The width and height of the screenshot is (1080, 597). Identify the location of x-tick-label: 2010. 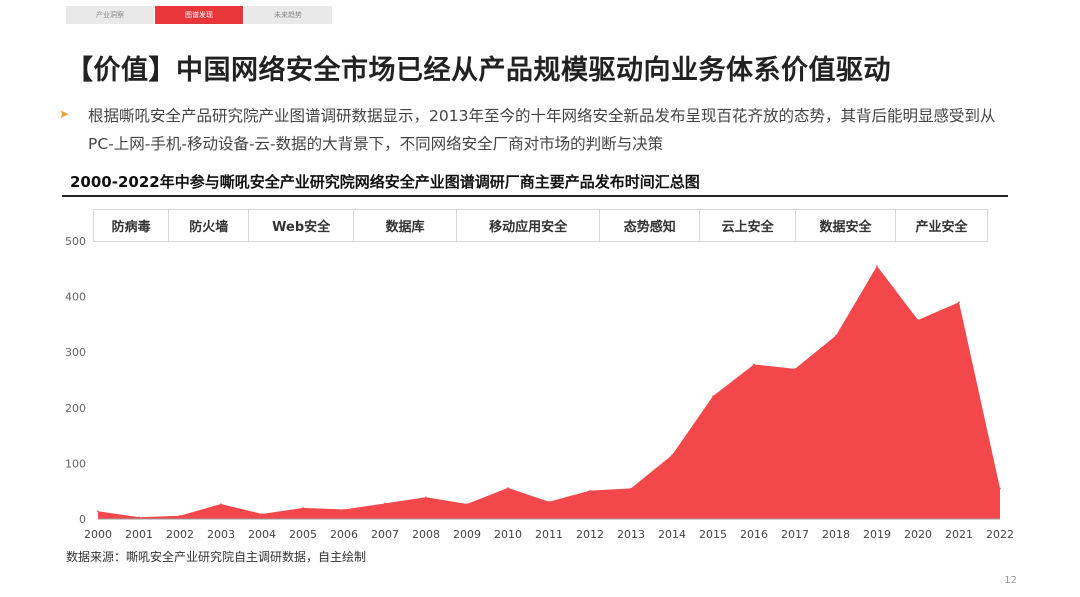
(508, 534).